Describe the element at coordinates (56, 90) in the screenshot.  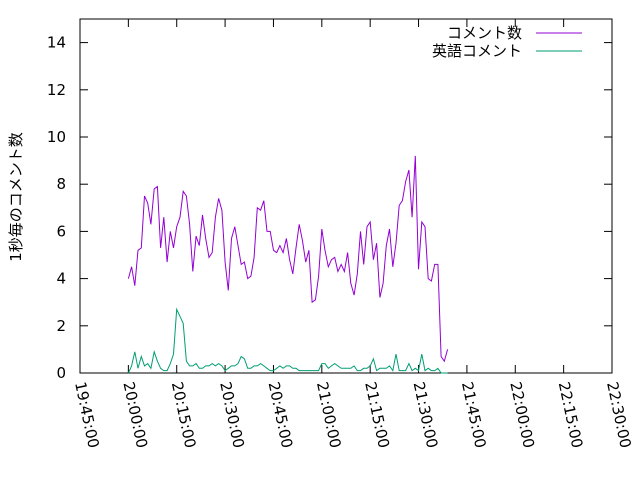
I see `y-tick-label: 12` at that location.